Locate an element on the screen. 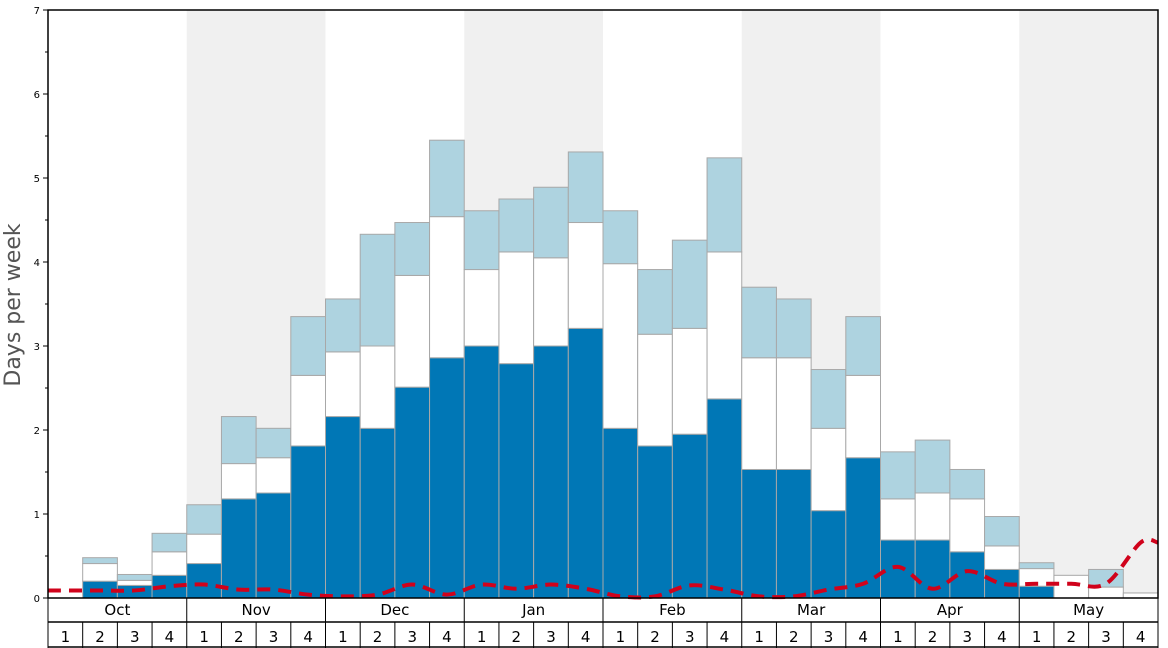 This screenshot has width=1168, height=648. bar-segment-w9-s2 is located at coordinates (343, 384).